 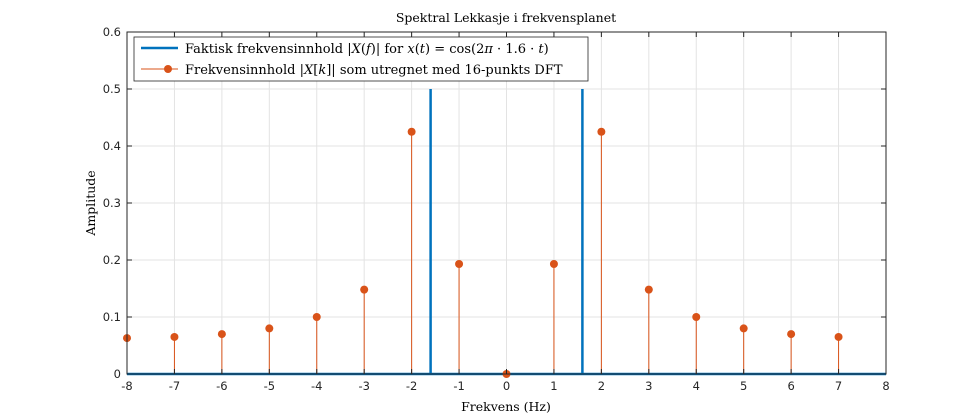 What do you see at coordinates (221, 386) in the screenshot?
I see `x-tick-label-2: -6` at bounding box center [221, 386].